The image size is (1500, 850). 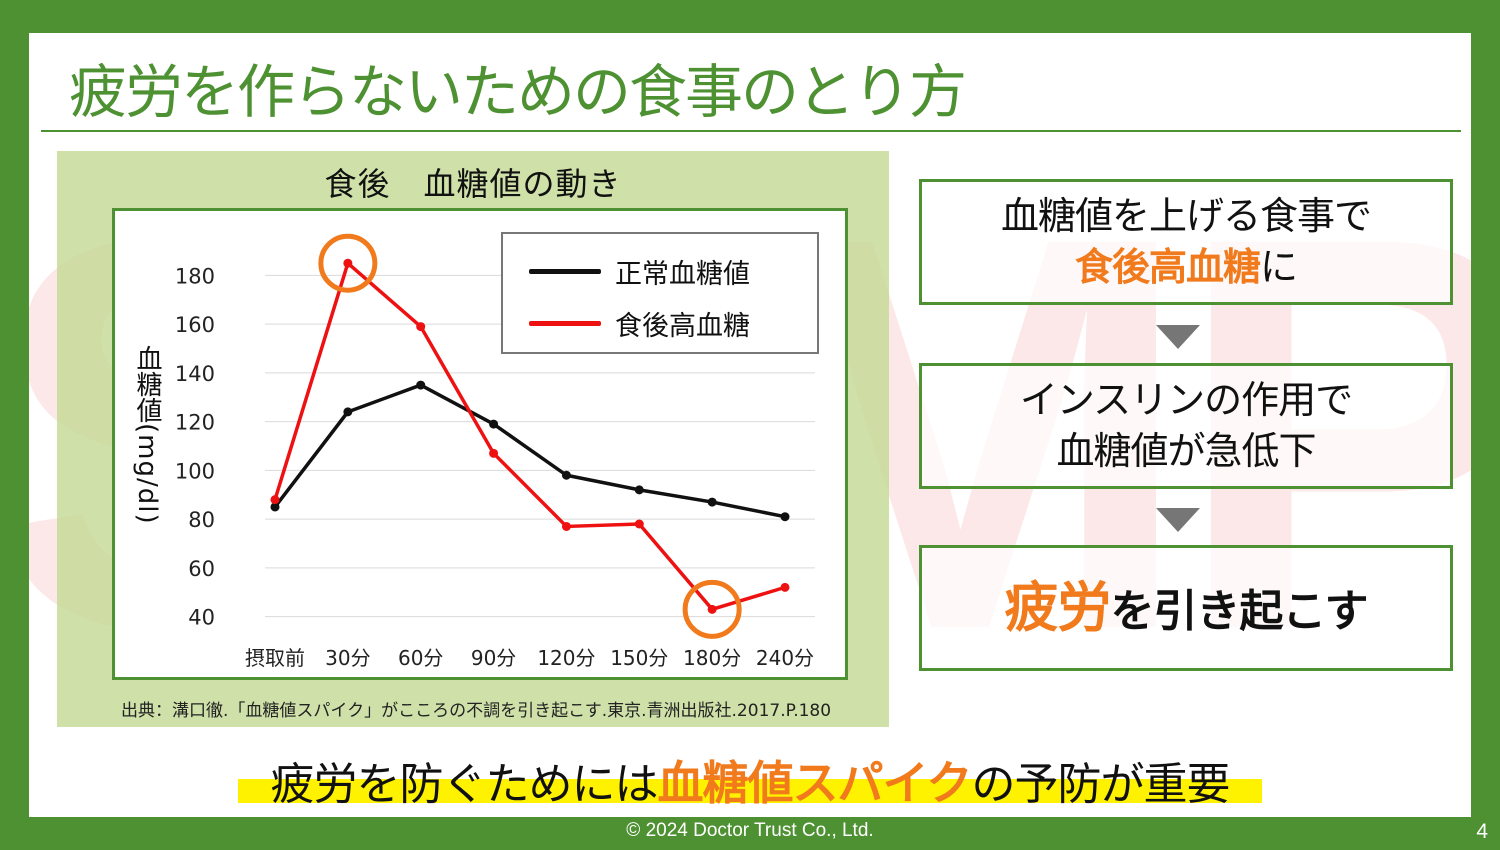 I want to click on y-axis-label-unit: (mg/dl), so click(x=147, y=474).